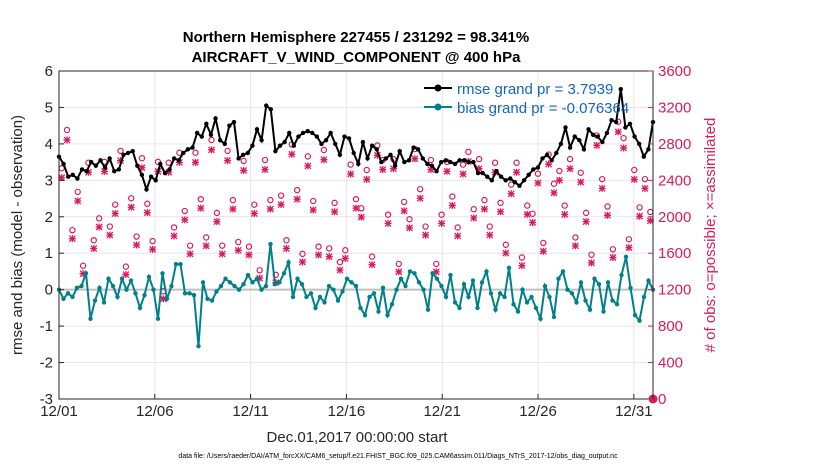 The width and height of the screenshot is (830, 470). What do you see at coordinates (59, 411) in the screenshot?
I see `x-tick-label: 12/01` at bounding box center [59, 411].